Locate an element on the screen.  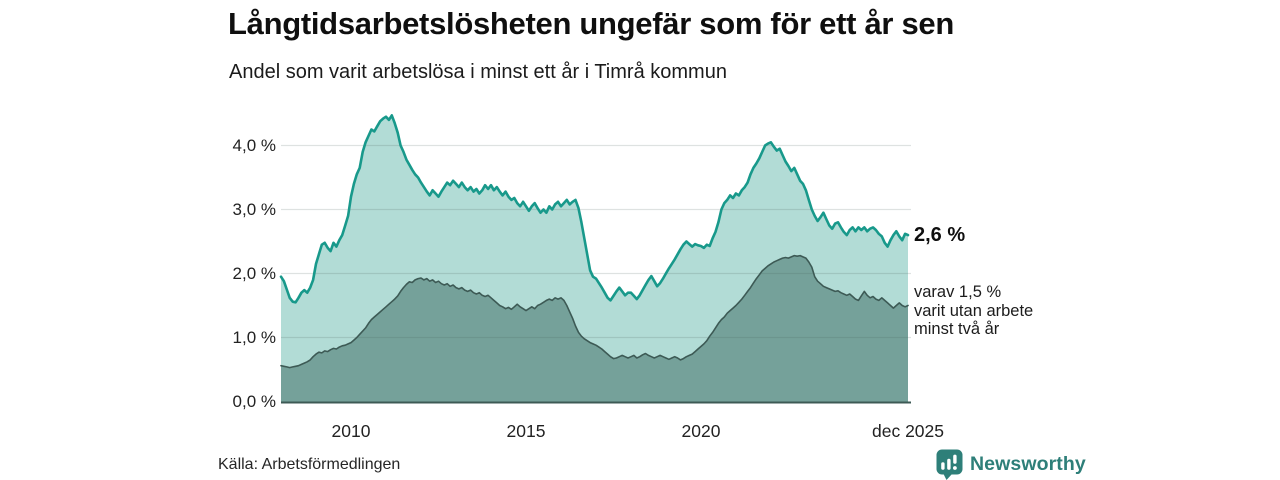
newsworthy-wordmark: Newsworthy is located at coordinates (1028, 464).